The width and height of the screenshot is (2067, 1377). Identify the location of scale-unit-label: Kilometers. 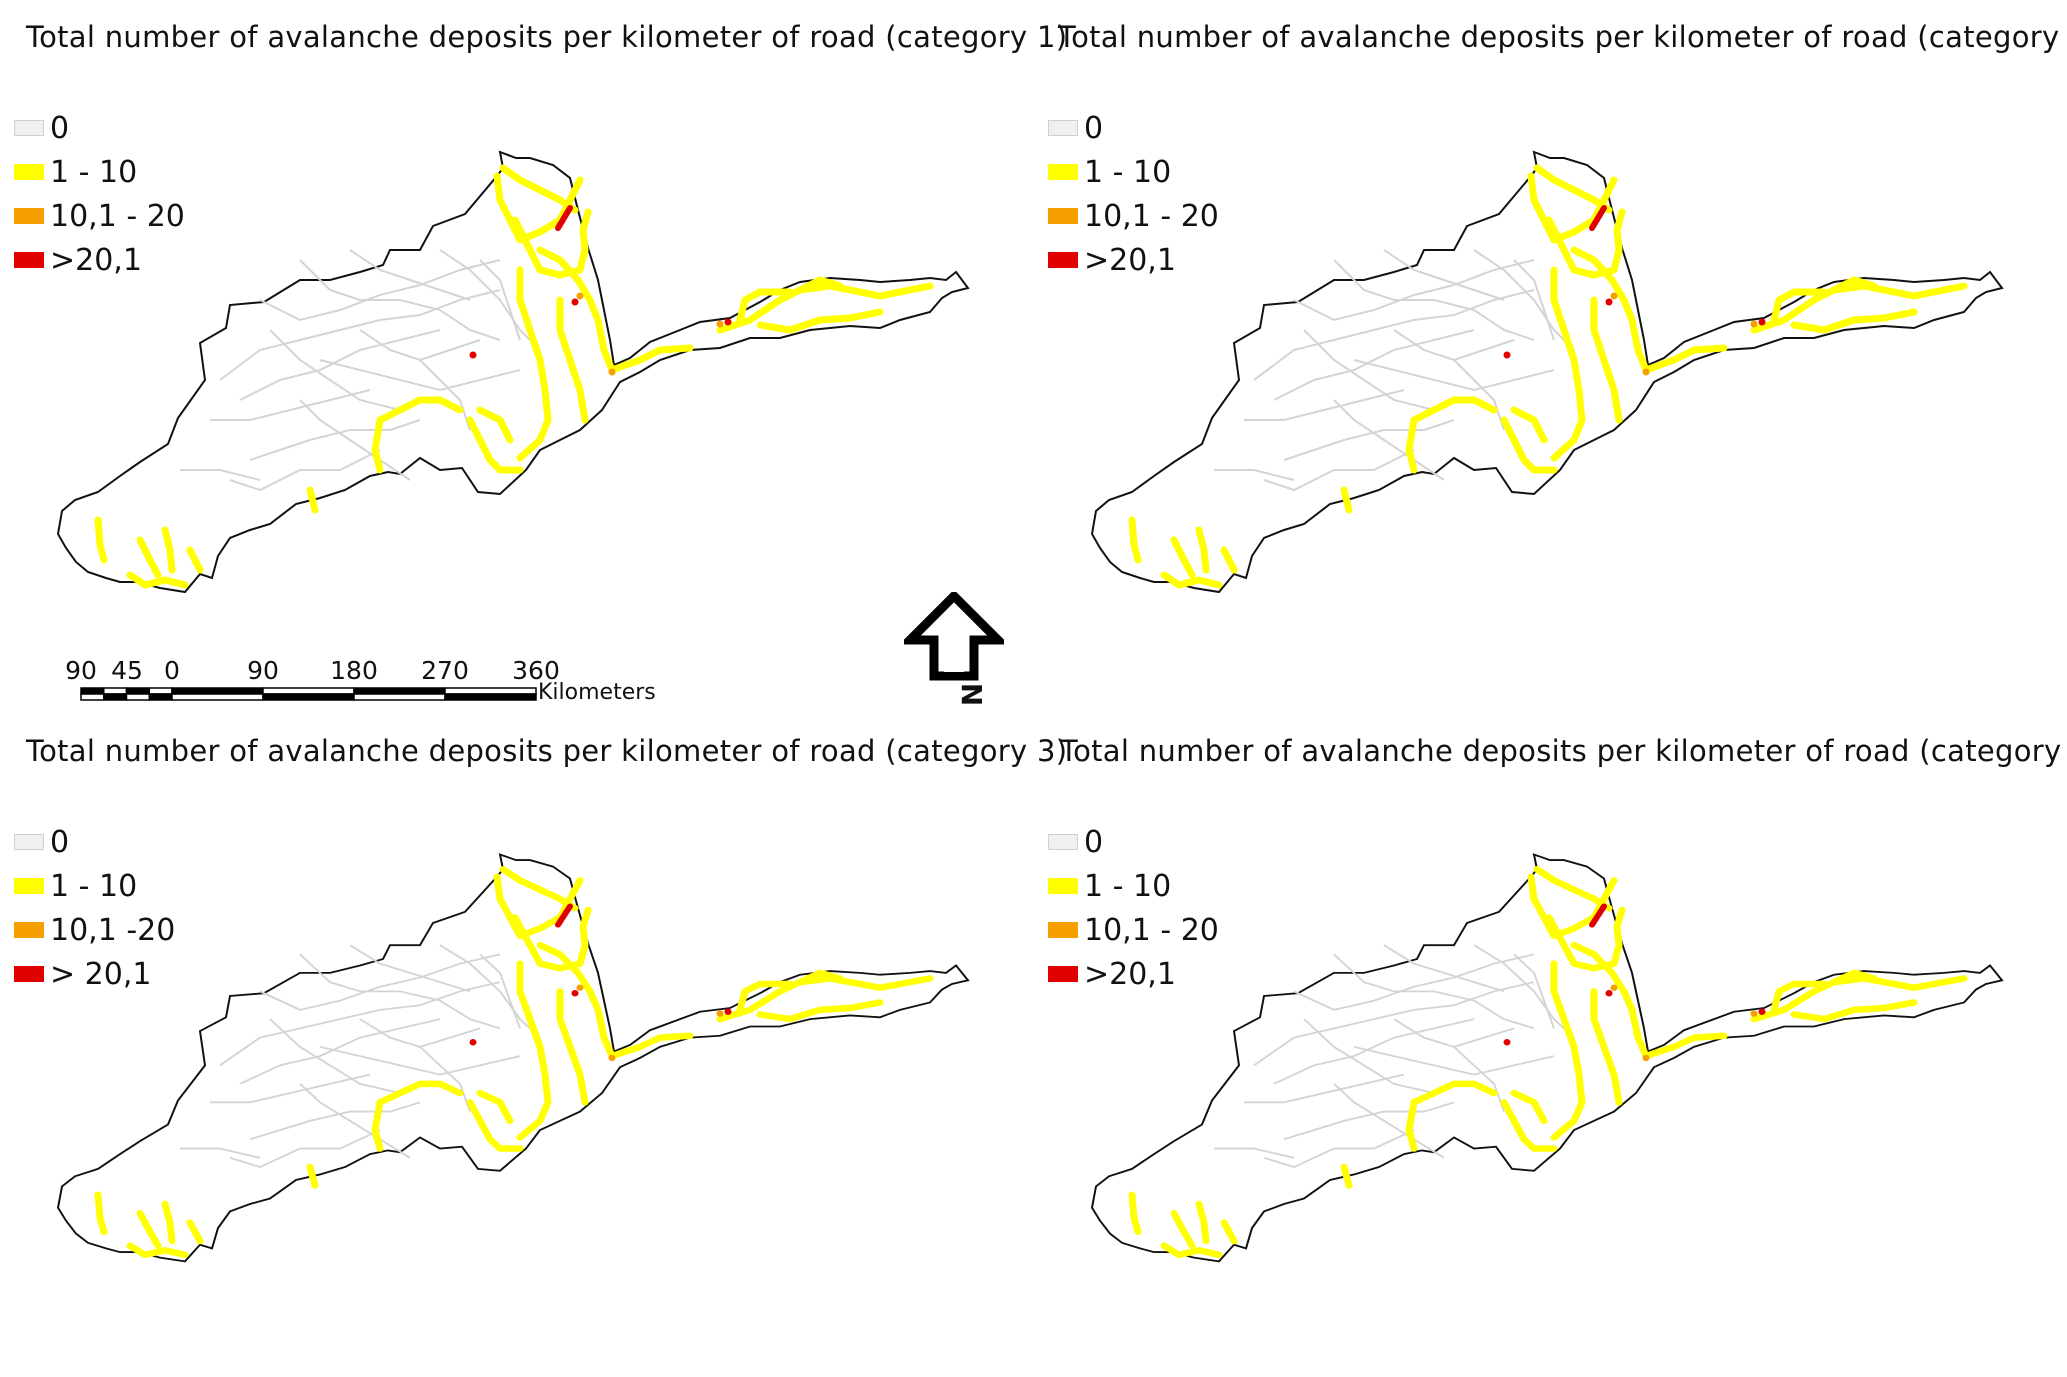
(597, 692).